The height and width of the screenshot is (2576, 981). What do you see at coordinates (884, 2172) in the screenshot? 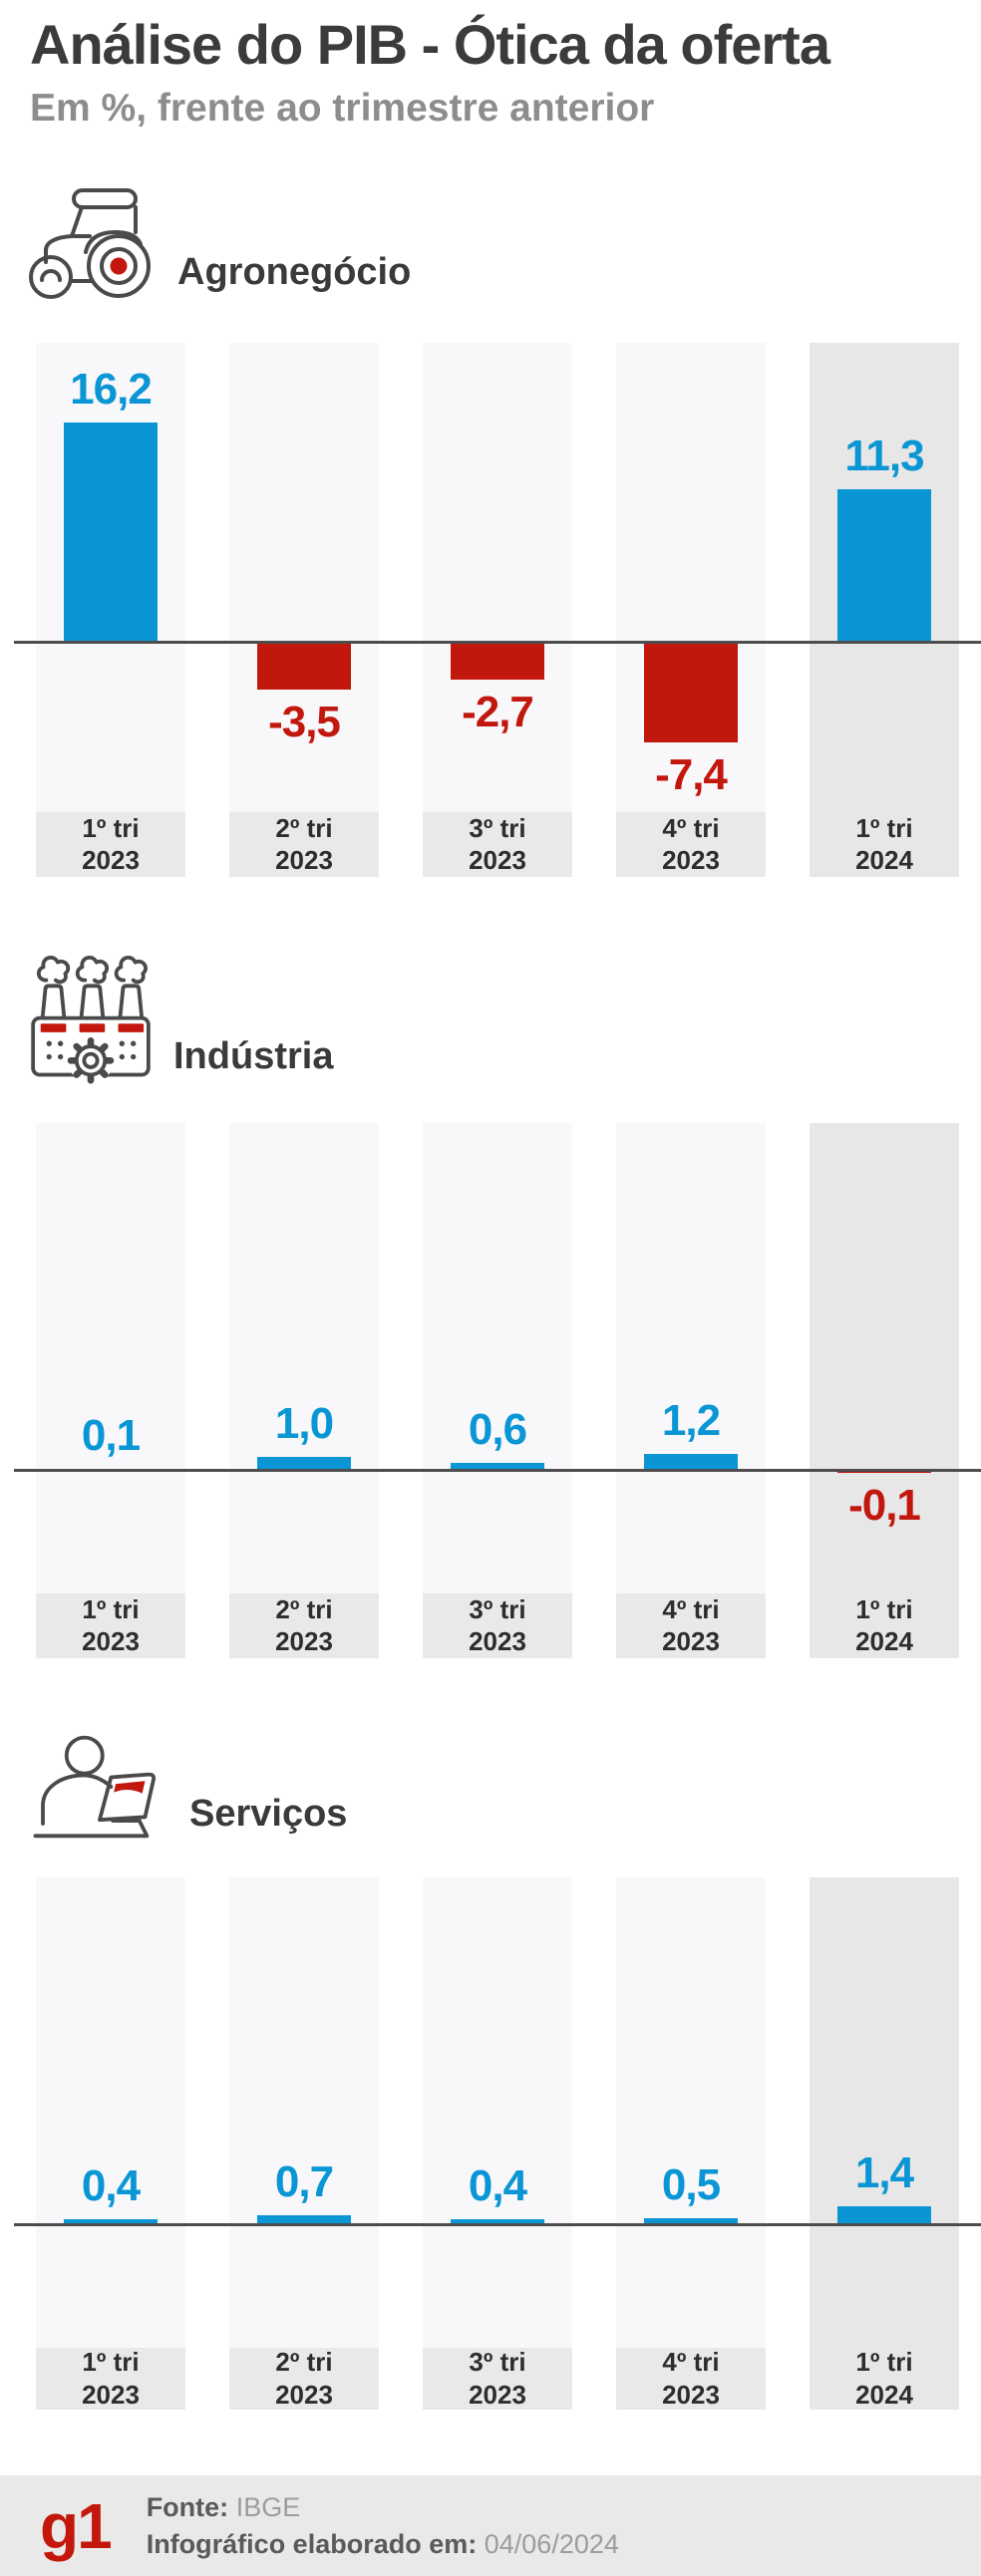
I see `bar-value-label: 1,4` at bounding box center [884, 2172].